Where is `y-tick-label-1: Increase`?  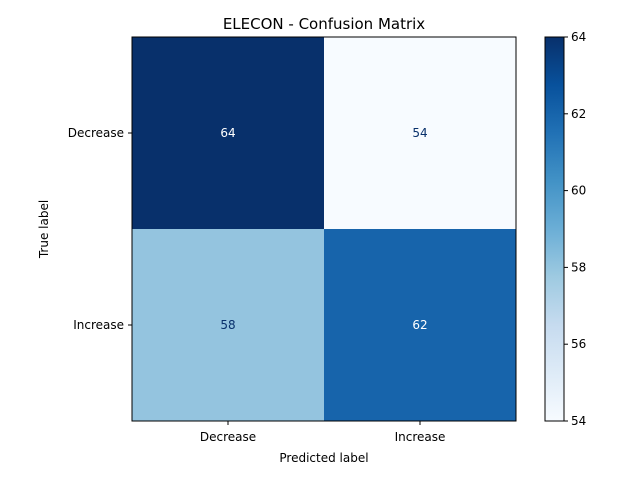
y-tick-label-1: Increase is located at coordinates (98, 325).